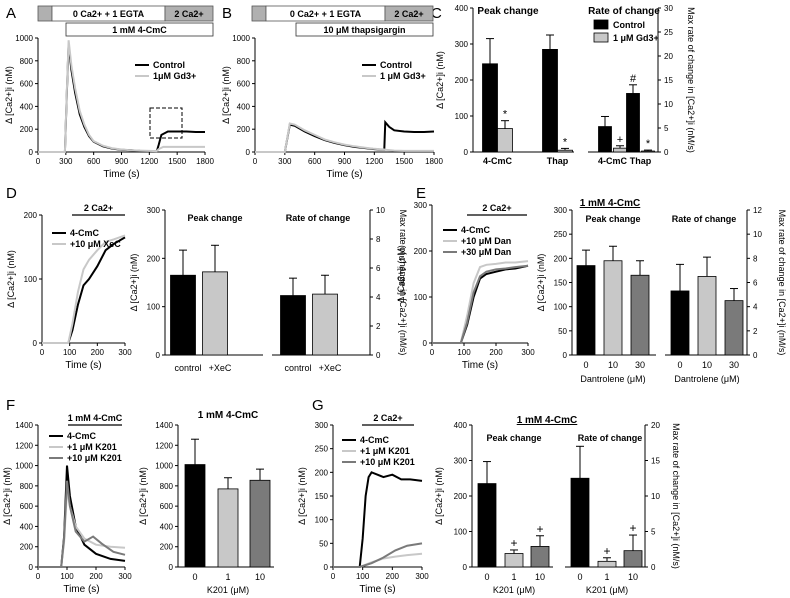 This screenshot has width=790, height=598. Describe the element at coordinates (260, 577) in the screenshot. I see `category-label: 10` at that location.